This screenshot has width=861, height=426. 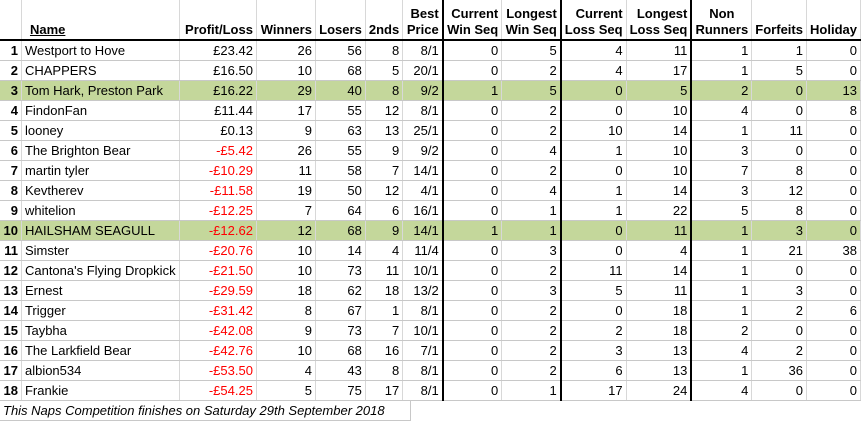 I want to click on profit-loss-cell: £16.22, so click(x=218, y=90).